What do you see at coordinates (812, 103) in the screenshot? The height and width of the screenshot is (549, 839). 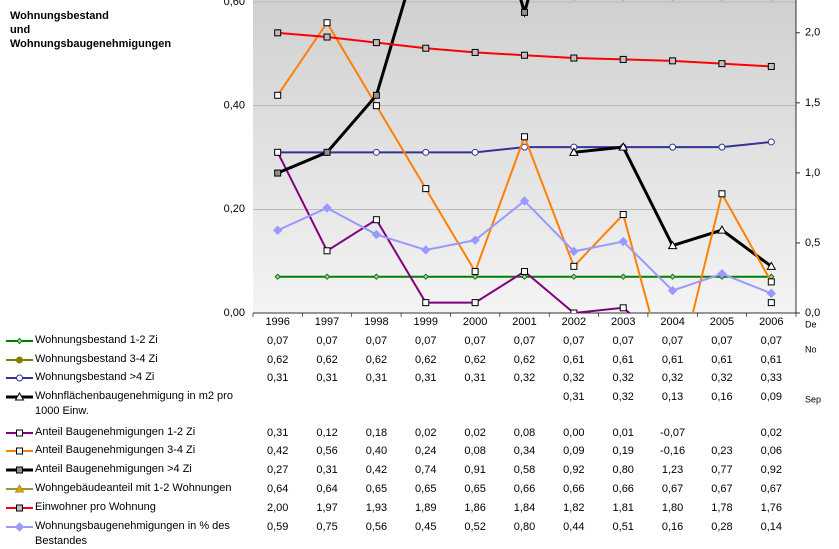 I see `y2-tick-label: 1,5` at bounding box center [812, 103].